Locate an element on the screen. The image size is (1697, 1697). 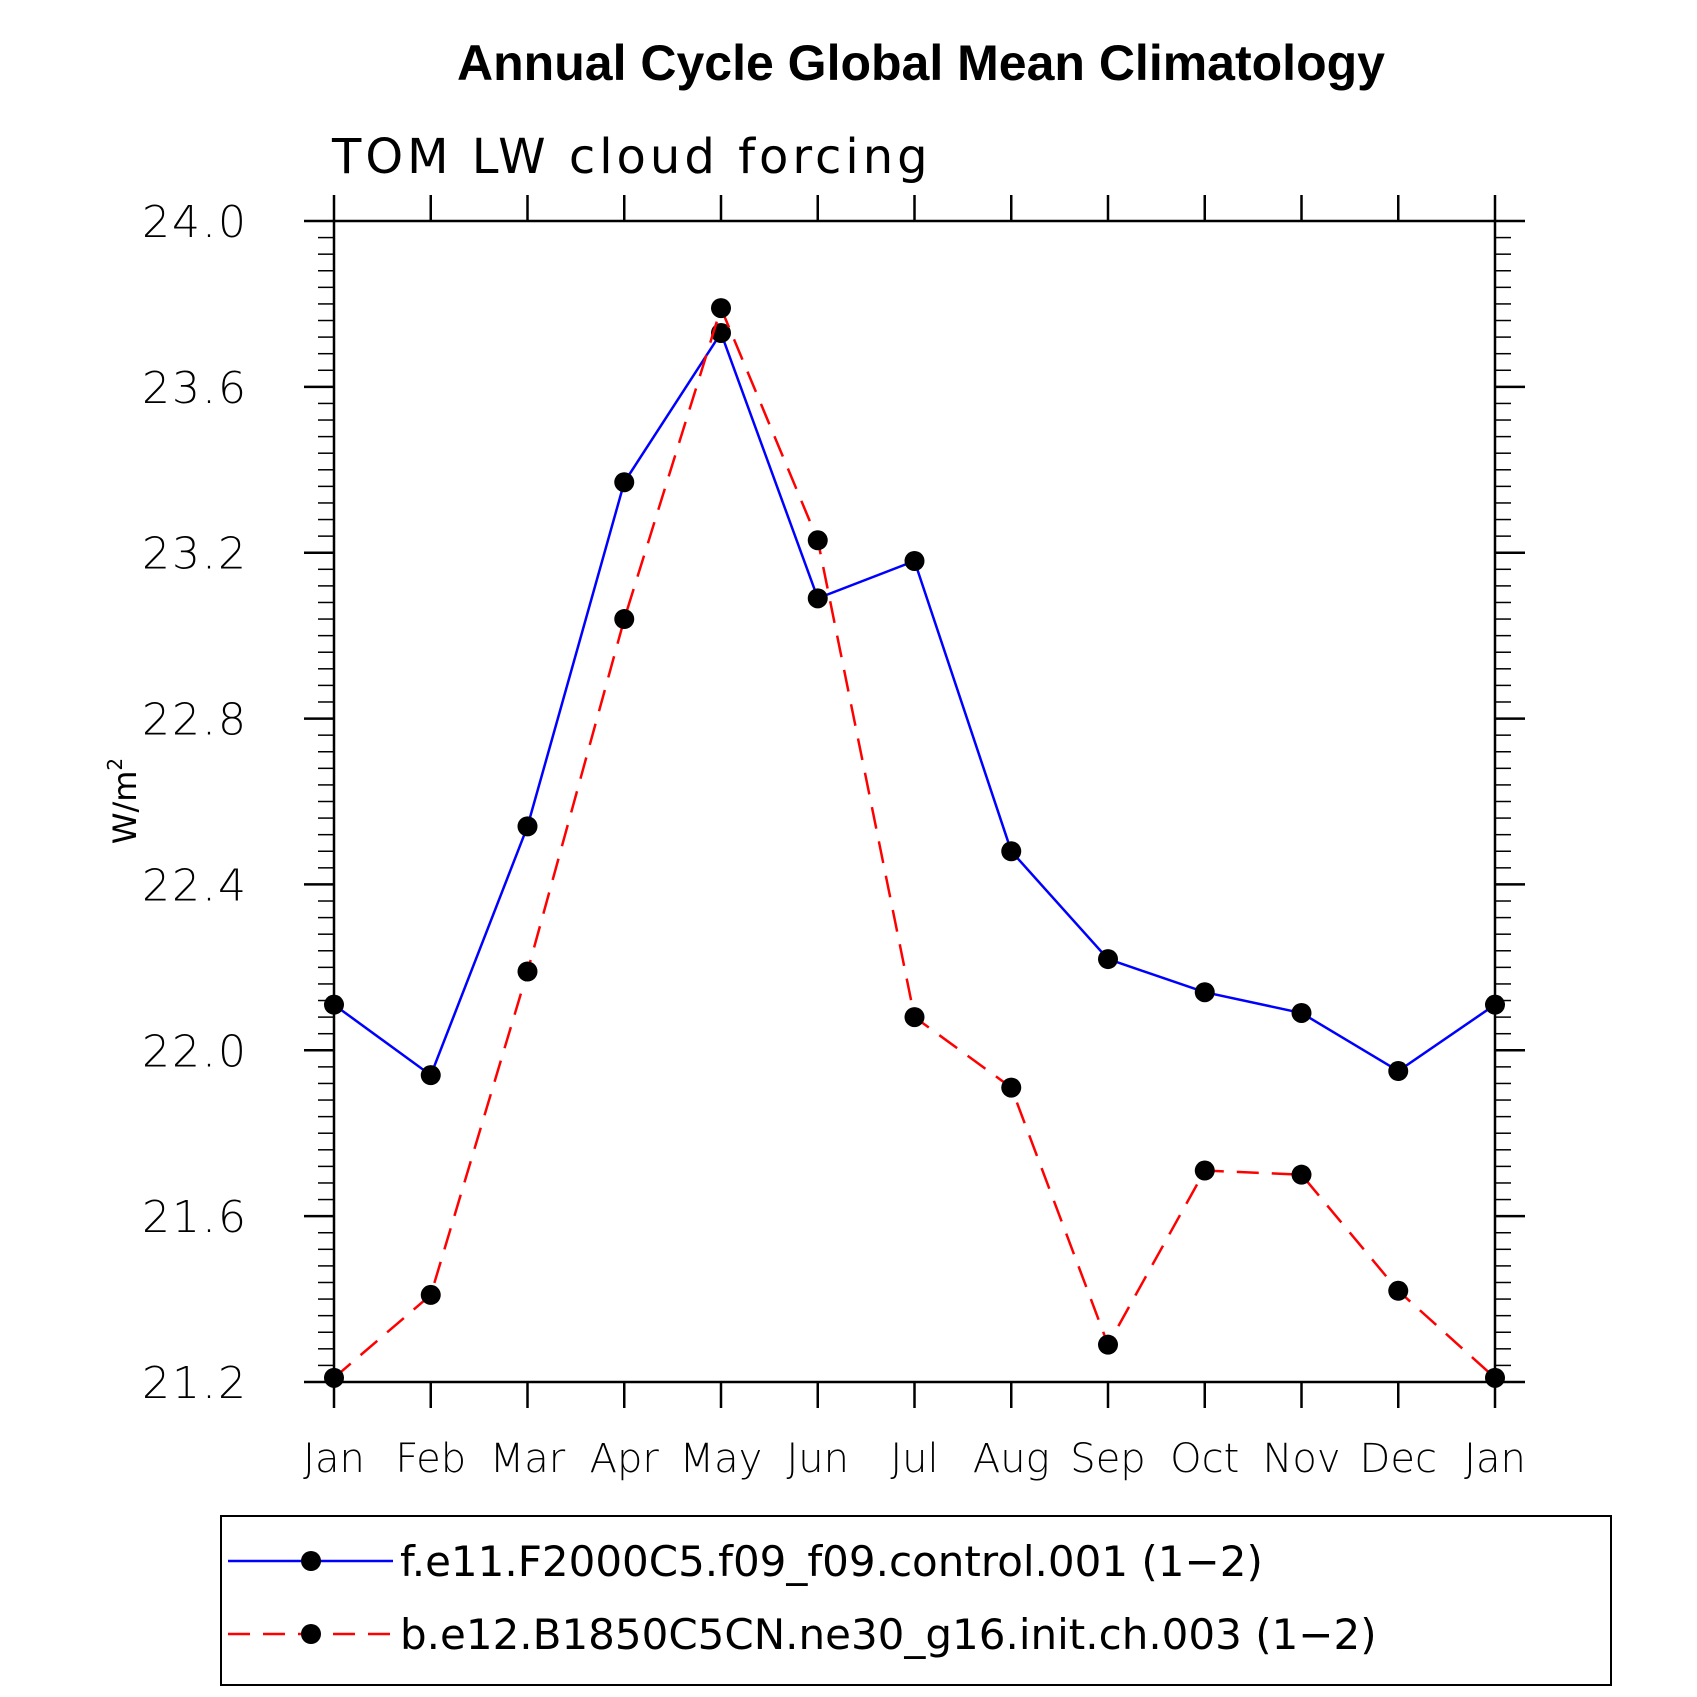
y-axis-tick-labels: 21.2 21.6 22.0 22.4 22.8 23.2 23.6 24.0 is located at coordinates (195, 803).